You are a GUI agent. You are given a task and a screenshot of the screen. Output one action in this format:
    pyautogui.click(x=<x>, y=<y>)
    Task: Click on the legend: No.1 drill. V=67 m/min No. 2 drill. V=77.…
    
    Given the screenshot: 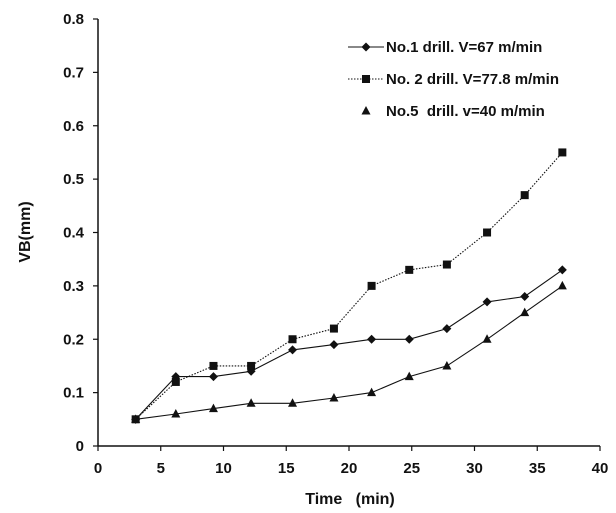 What is the action you would take?
    pyautogui.click(x=453, y=79)
    